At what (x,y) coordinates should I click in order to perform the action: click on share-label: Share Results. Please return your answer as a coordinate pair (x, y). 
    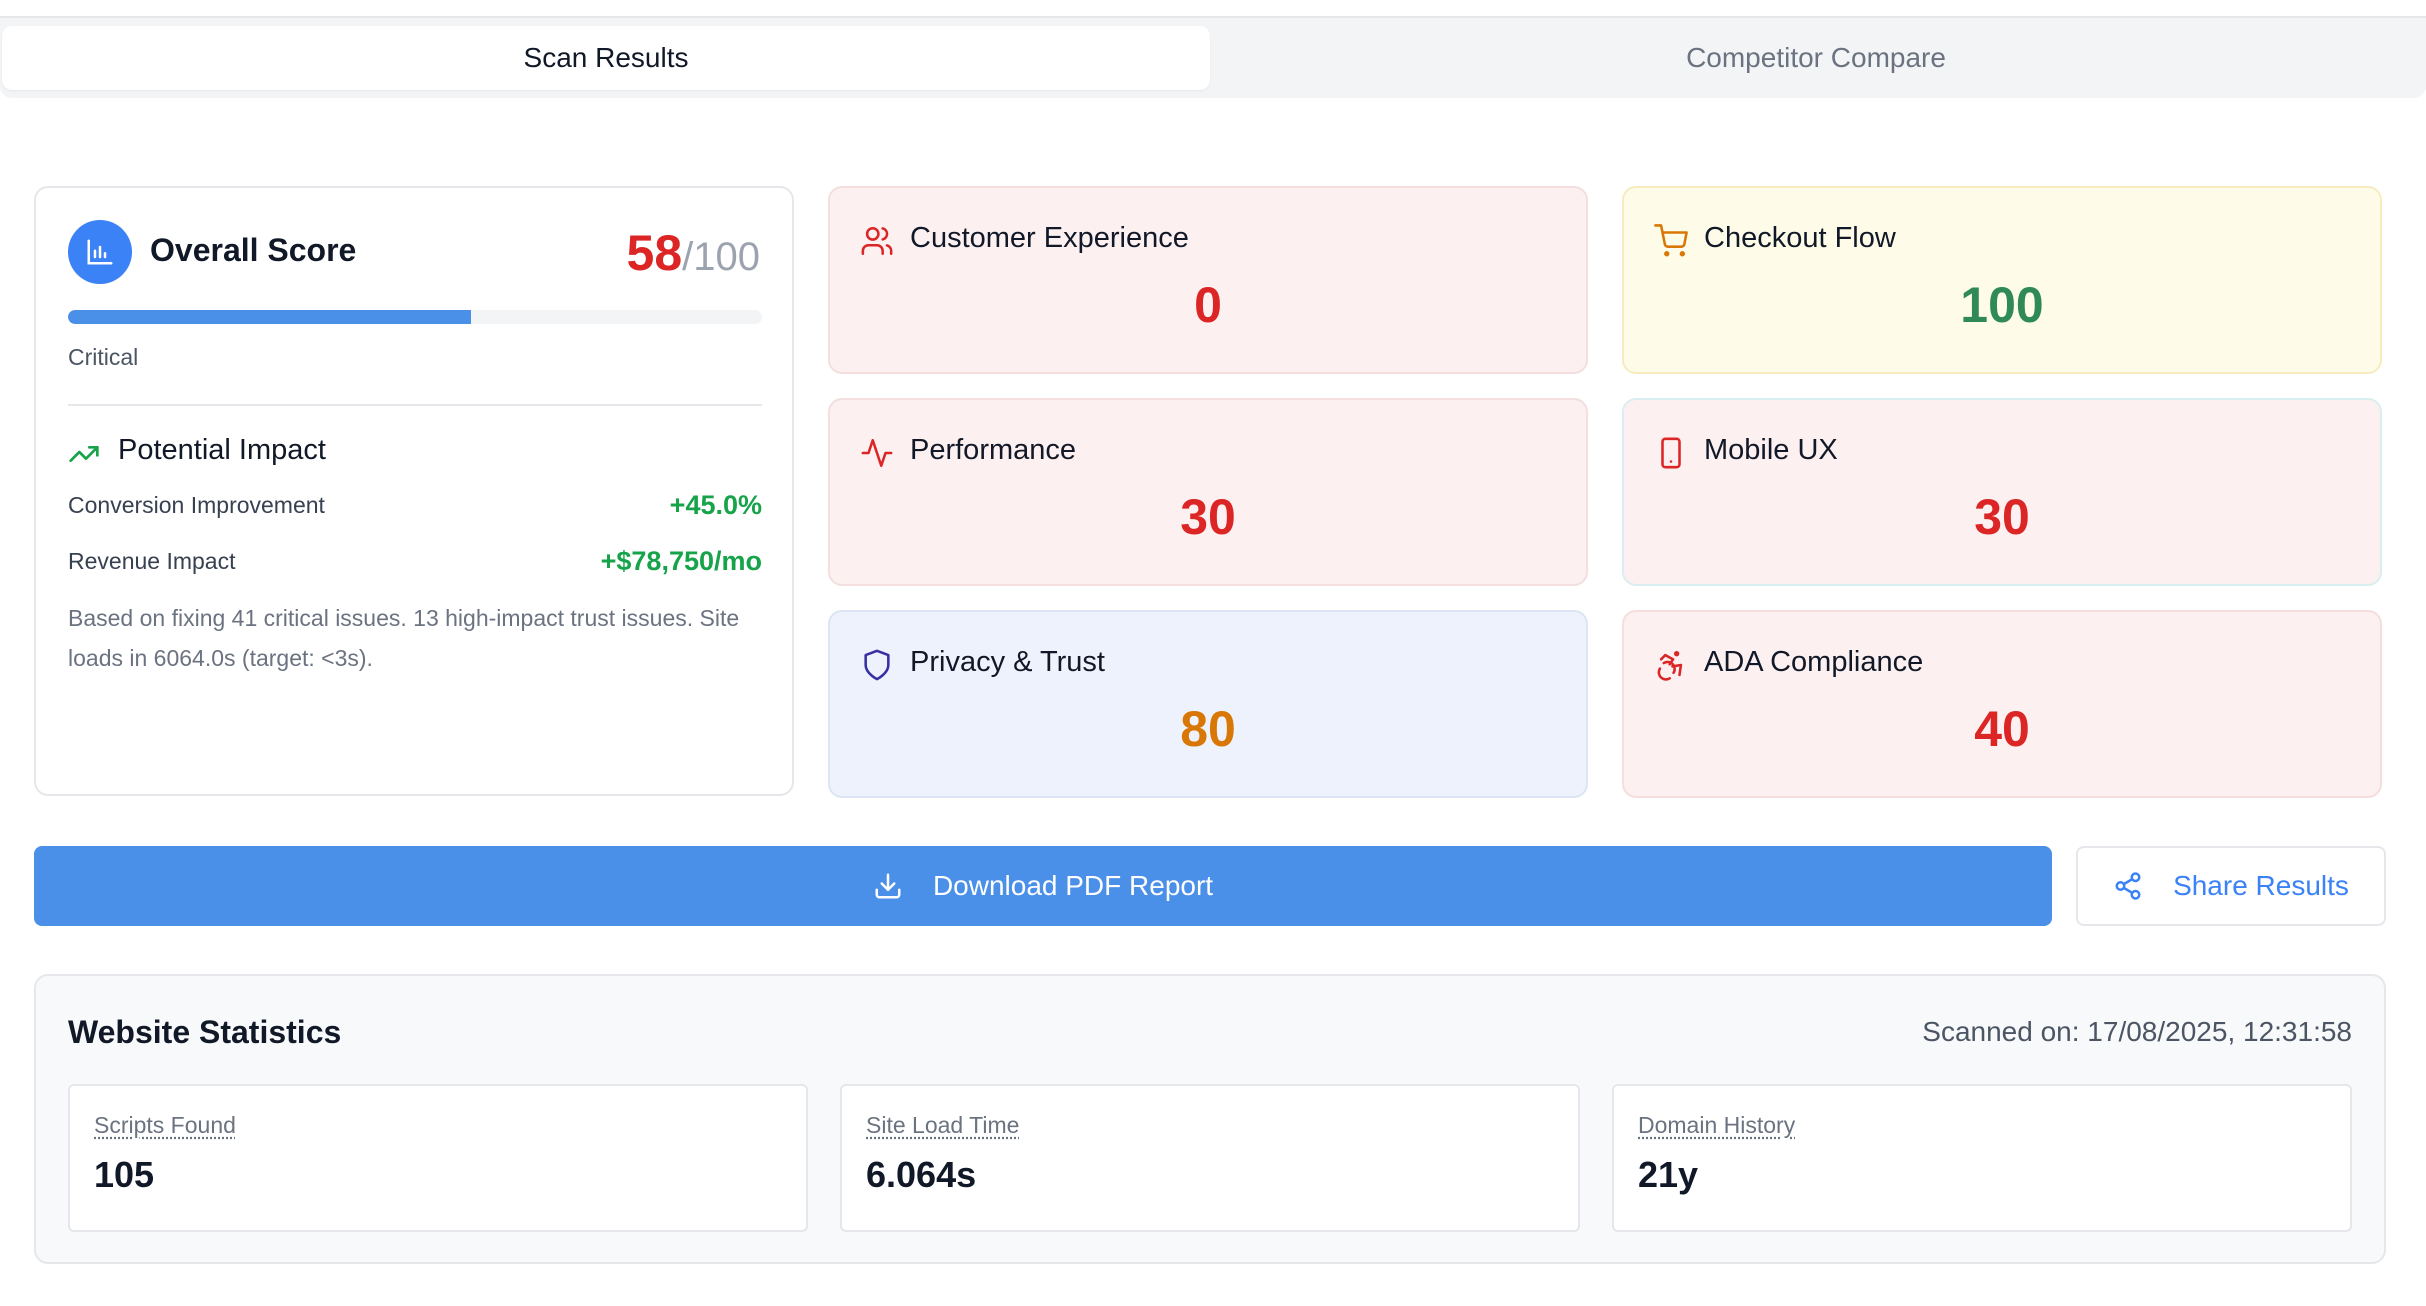
    Looking at the image, I should click on (2261, 885).